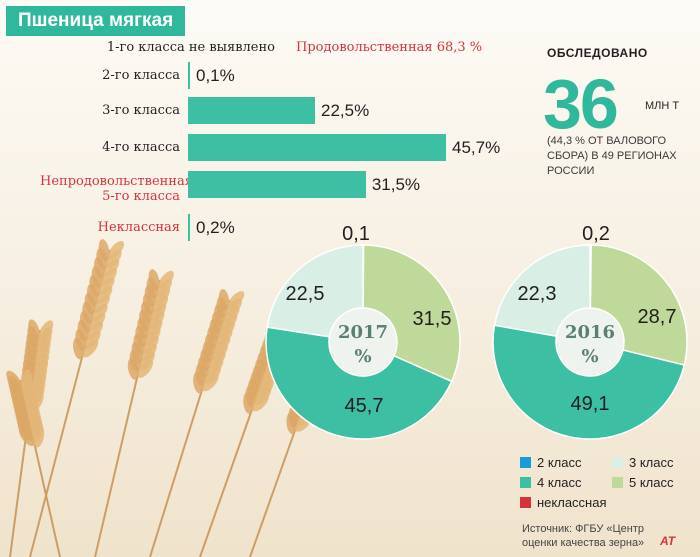 This screenshot has width=700, height=557. Describe the element at coordinates (590, 404) in the screenshot. I see `slice-value-label: 49,1` at that location.